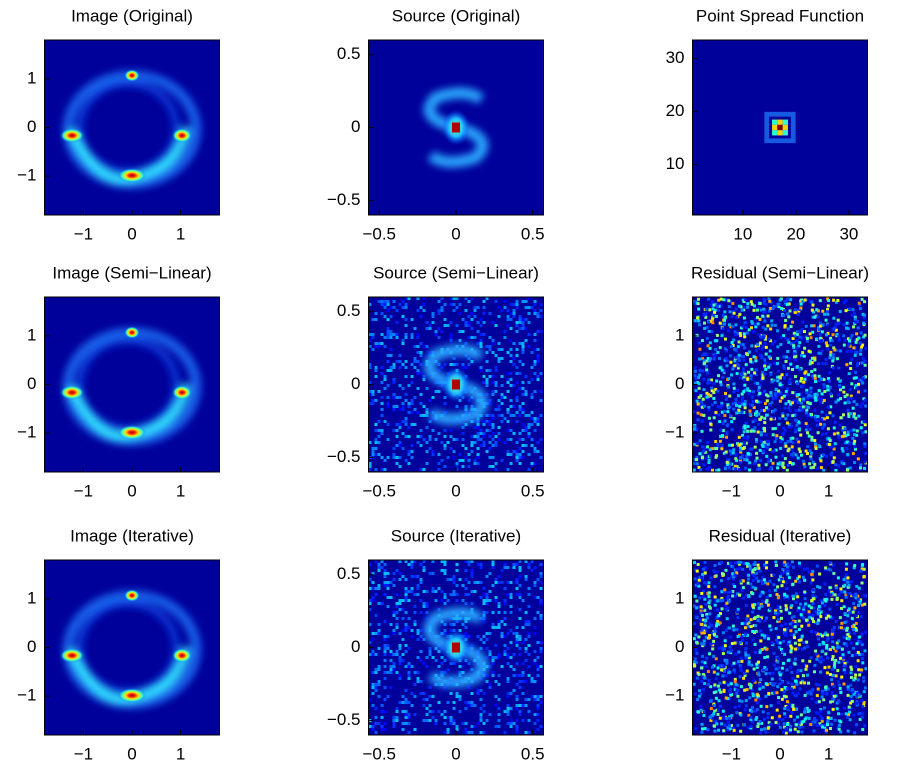 Image resolution: width=900 pixels, height=772 pixels. What do you see at coordinates (848, 233) in the screenshot?
I see `x-tick-label: 30` at bounding box center [848, 233].